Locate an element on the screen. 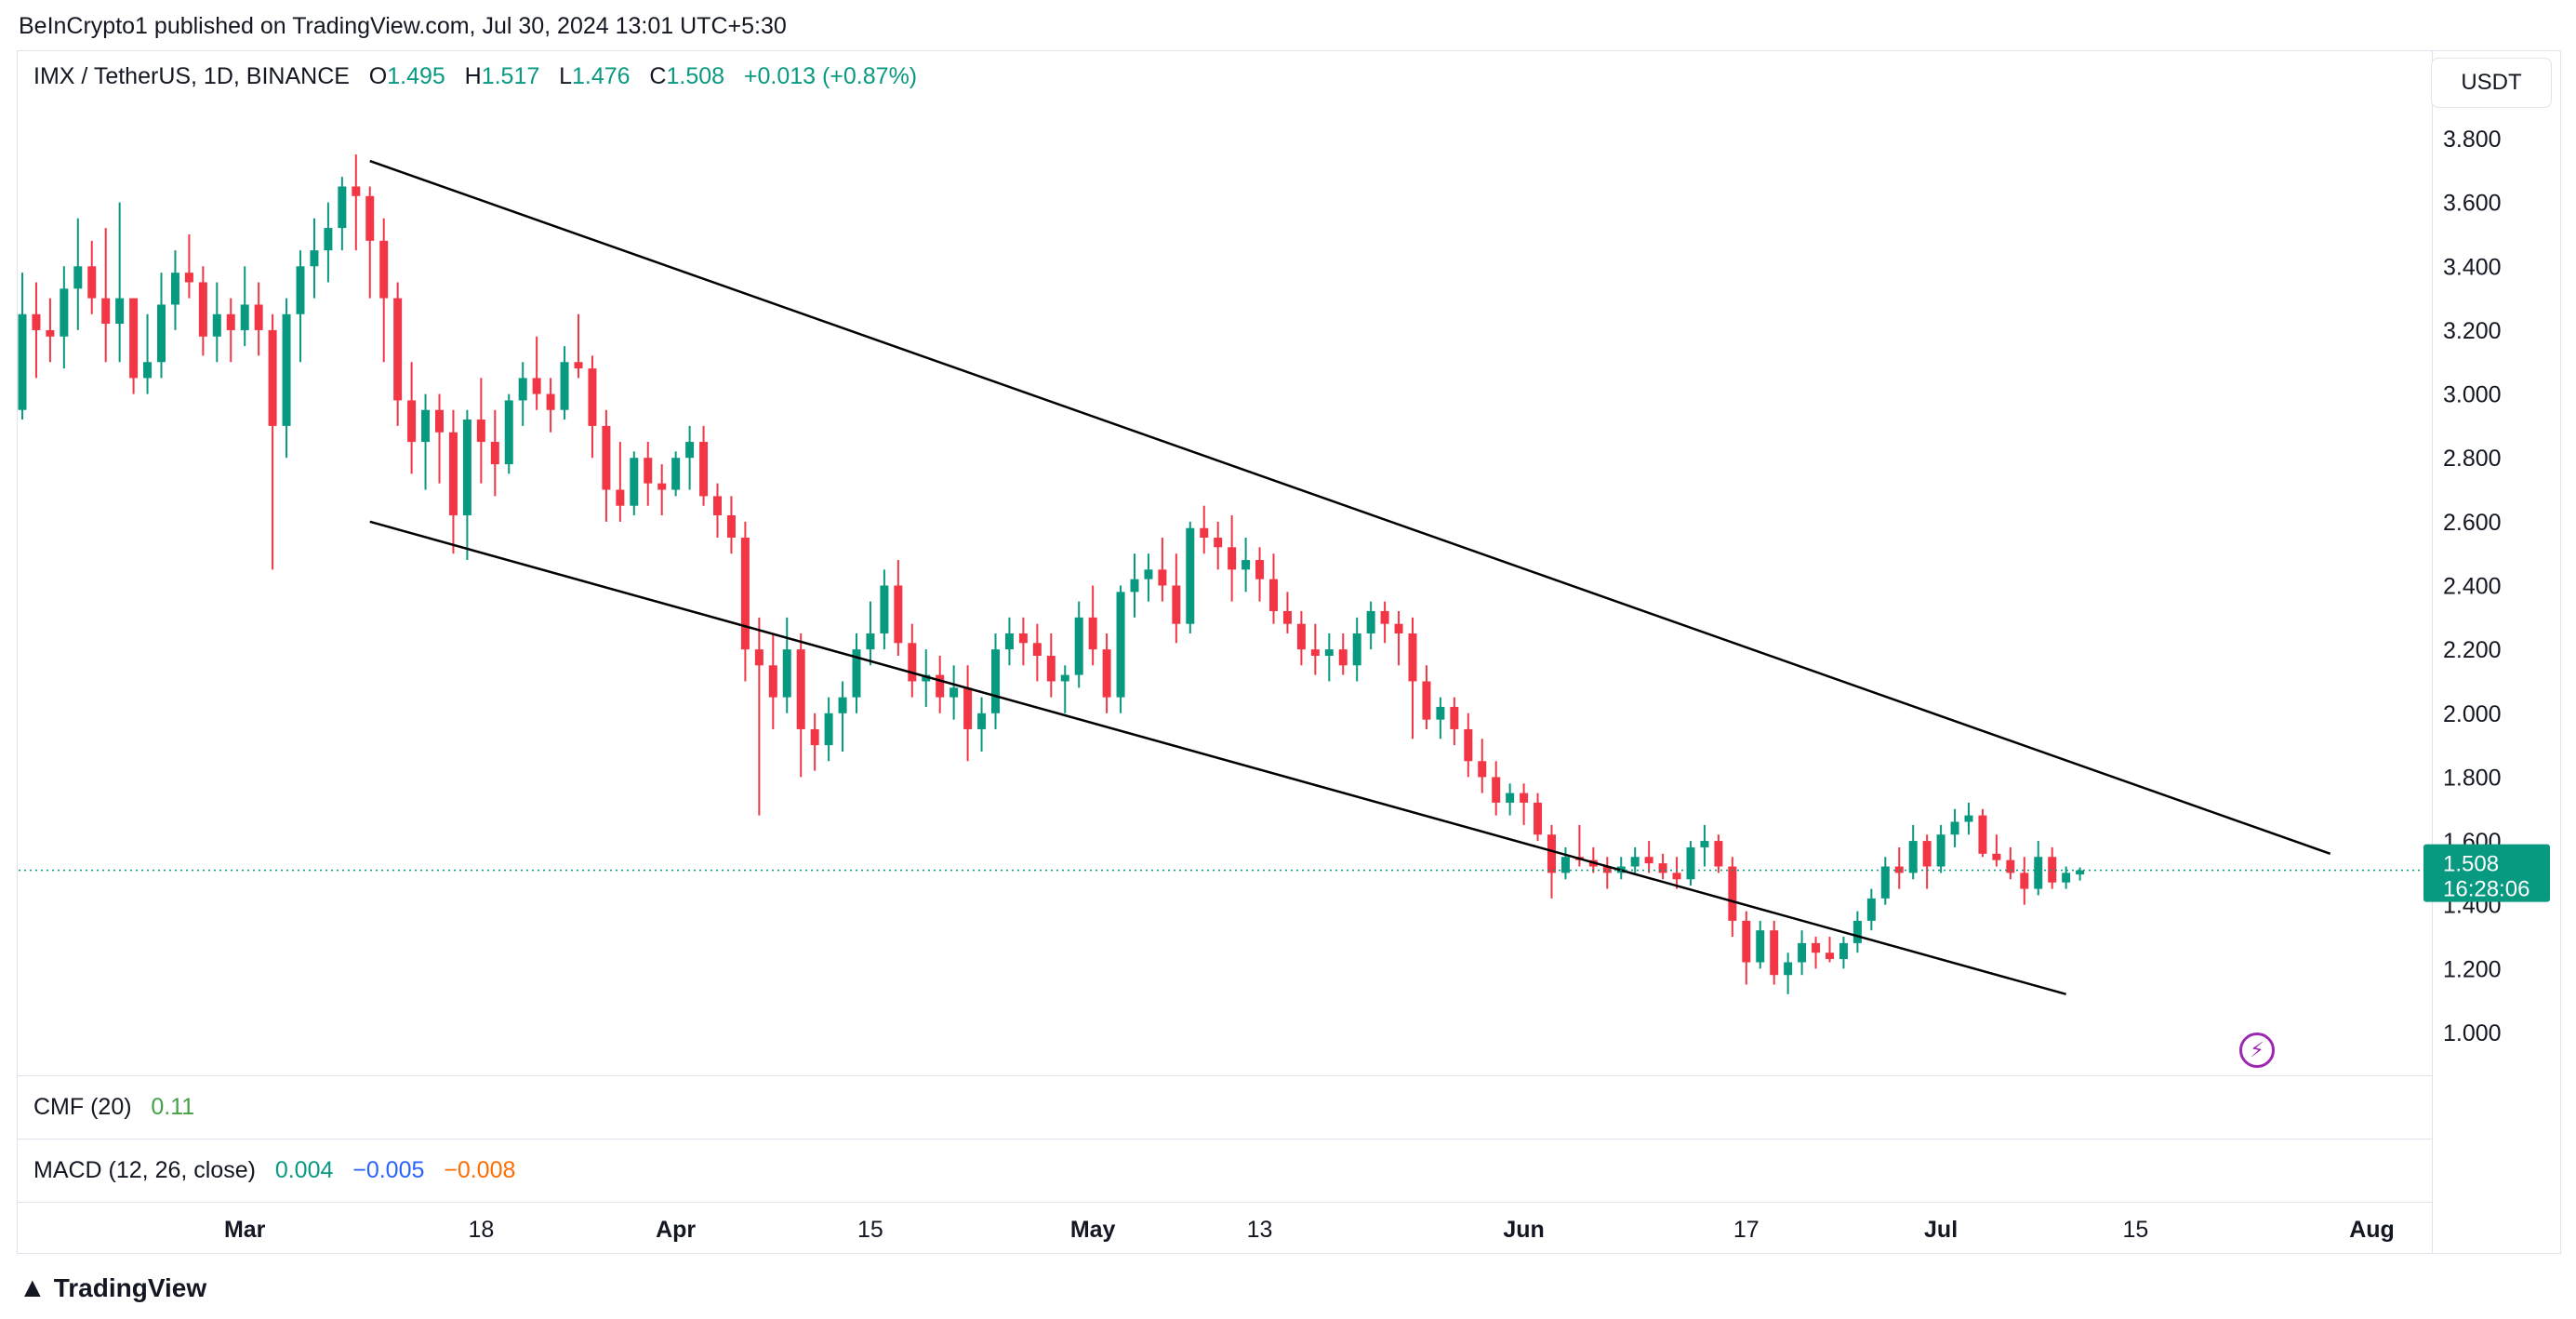 The width and height of the screenshot is (2576, 1319). alert-bolt-icon: ⚡ is located at coordinates (2257, 1050).